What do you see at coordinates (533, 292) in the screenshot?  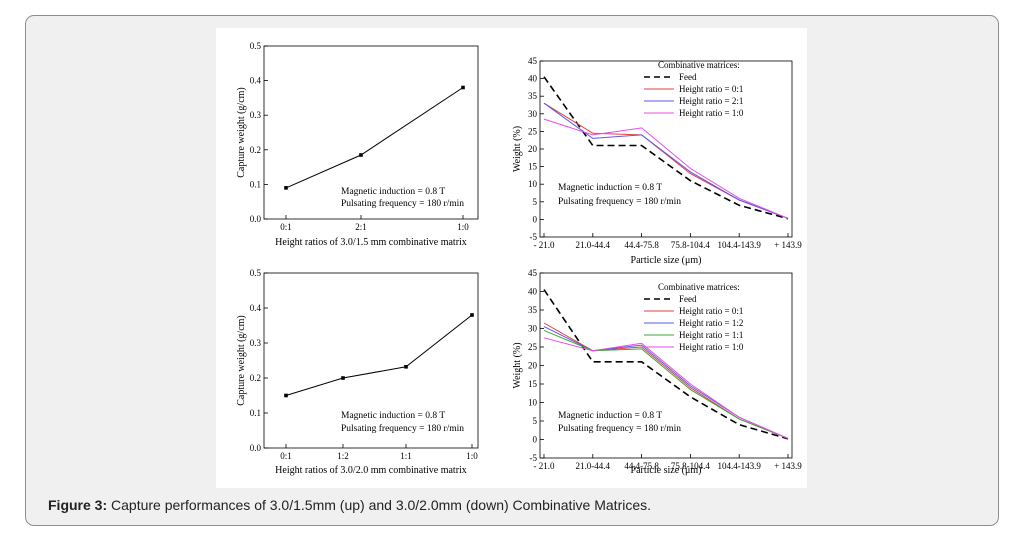 I see `chart4-ytick-label: 40` at bounding box center [533, 292].